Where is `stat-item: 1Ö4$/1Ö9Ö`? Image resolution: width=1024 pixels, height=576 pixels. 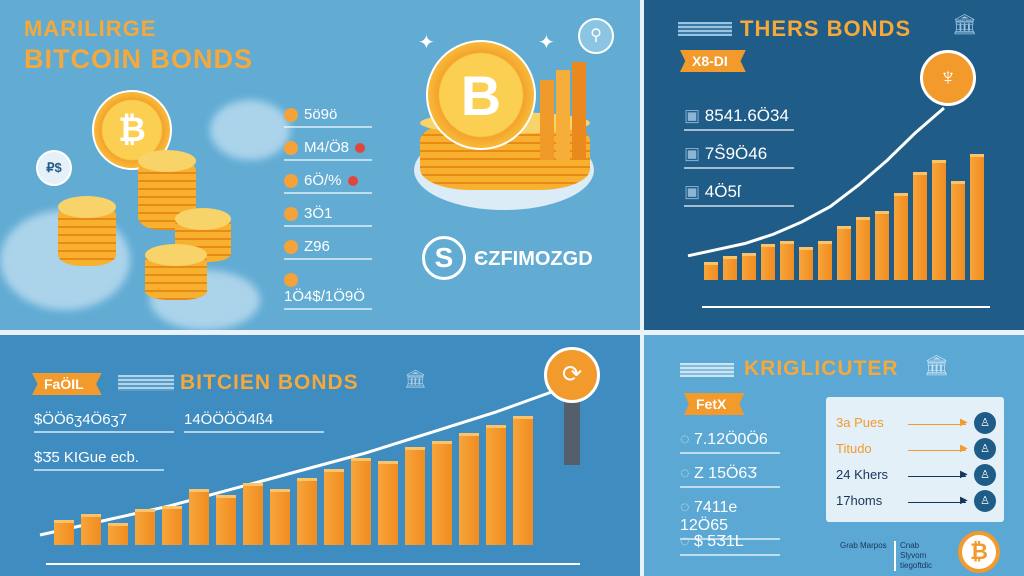
stat-item: 1Ö4$/1Ö9Ö is located at coordinates (328, 290).